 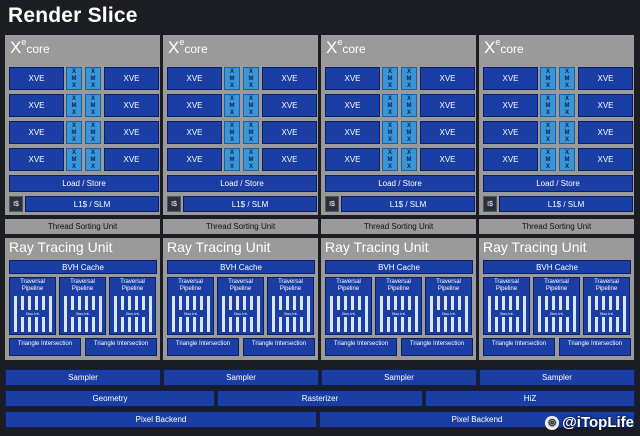 What do you see at coordinates (82, 226) in the screenshot?
I see `thread-sorting-unit: Thread Sorting Unit` at bounding box center [82, 226].